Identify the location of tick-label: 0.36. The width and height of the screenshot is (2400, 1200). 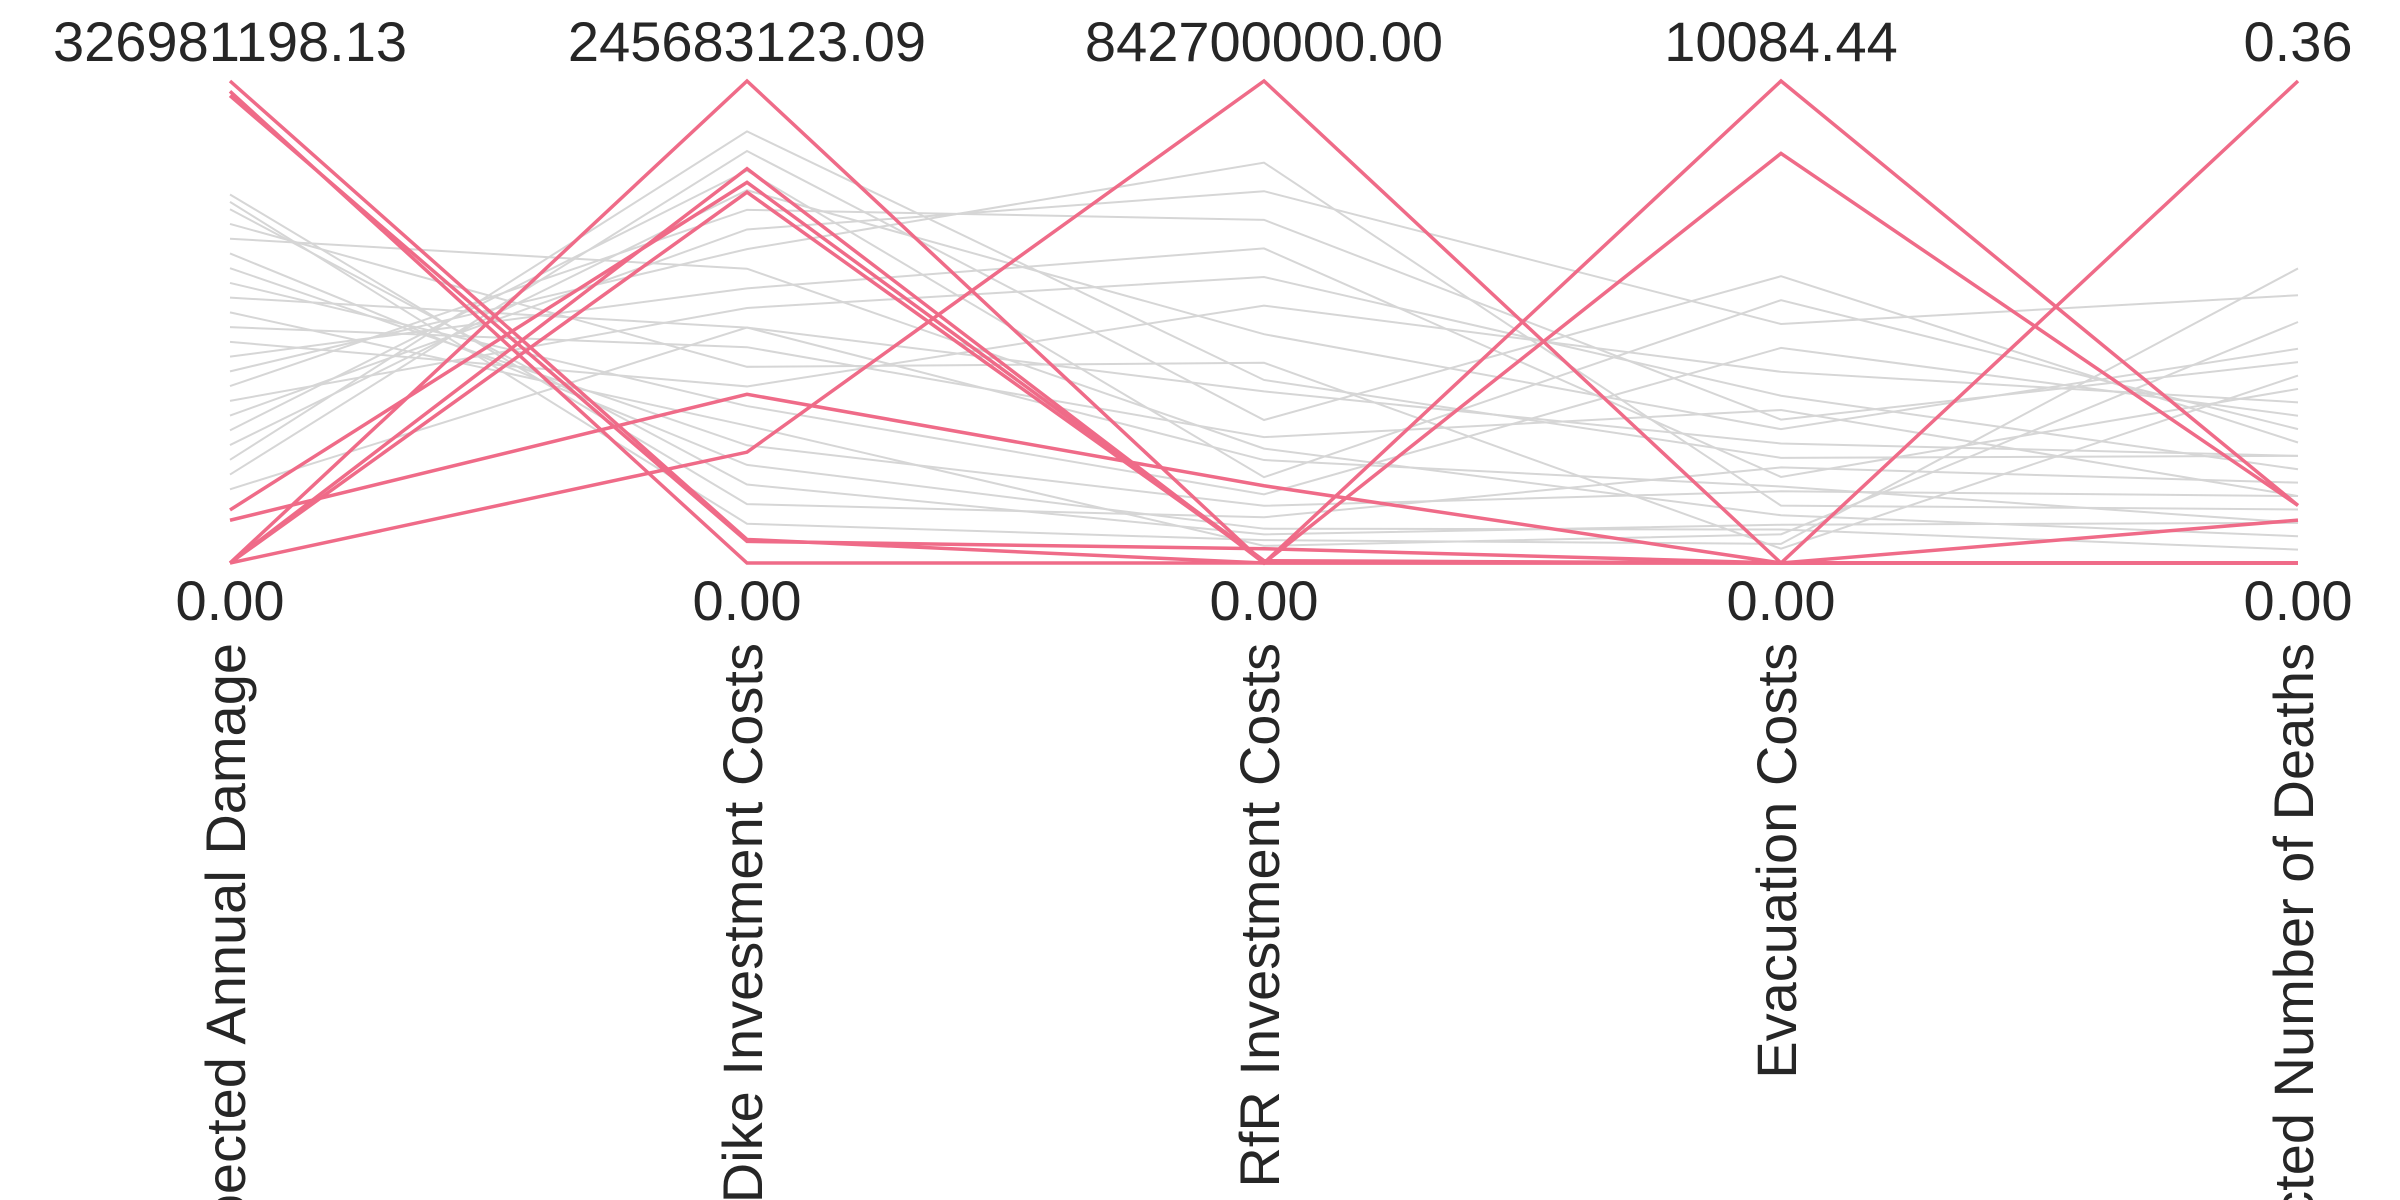
(2298, 41).